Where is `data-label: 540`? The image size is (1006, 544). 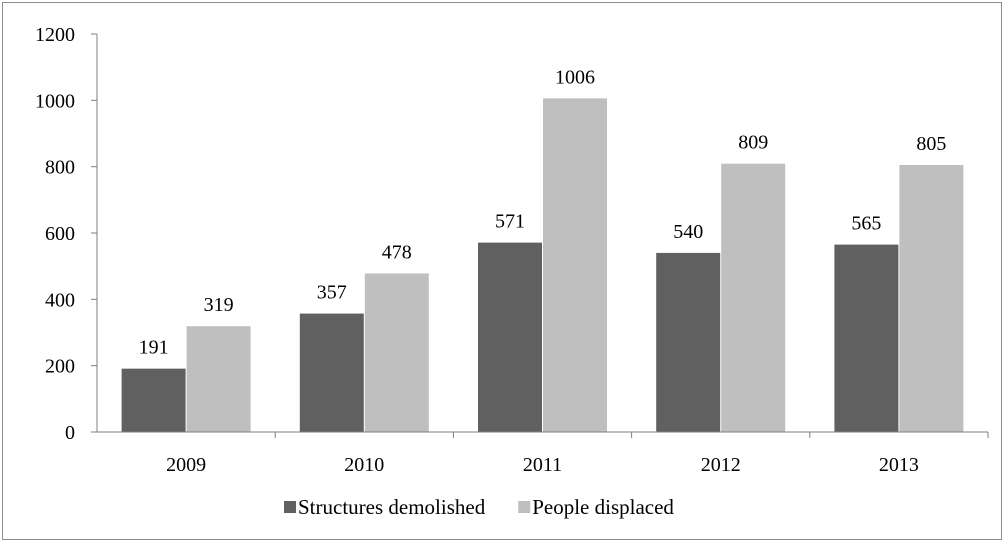 data-label: 540 is located at coordinates (688, 232).